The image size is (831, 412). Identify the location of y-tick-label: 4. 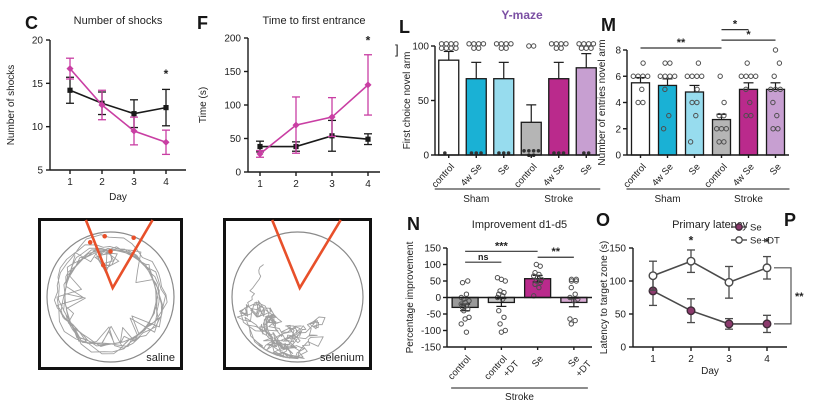
(618, 103).